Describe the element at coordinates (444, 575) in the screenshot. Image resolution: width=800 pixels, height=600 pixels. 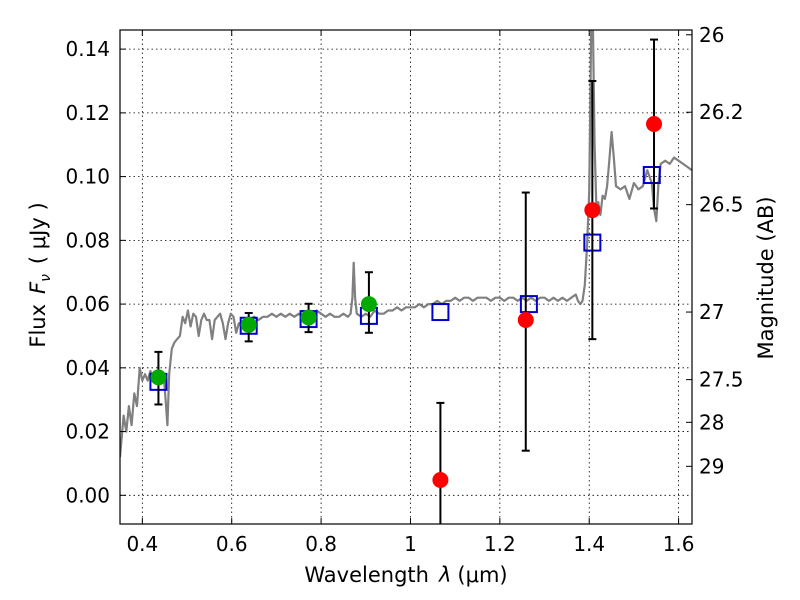
I see `x-axis-label-symbol: λ` at that location.